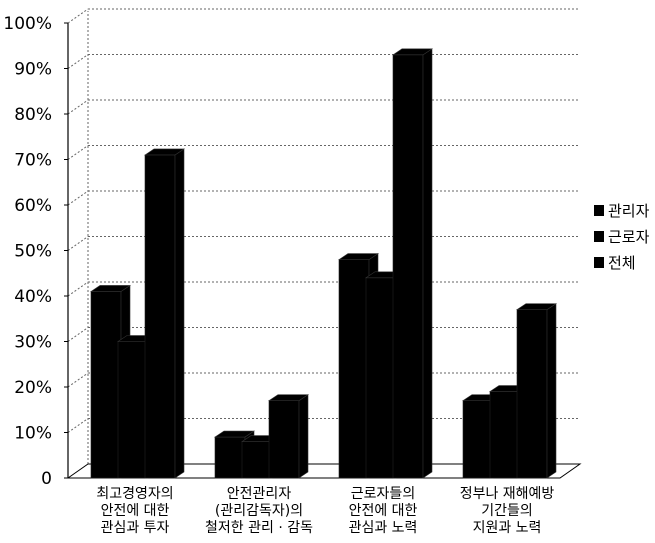 The image size is (655, 543). I want to click on legend-entry: 근로자, so click(622, 237).